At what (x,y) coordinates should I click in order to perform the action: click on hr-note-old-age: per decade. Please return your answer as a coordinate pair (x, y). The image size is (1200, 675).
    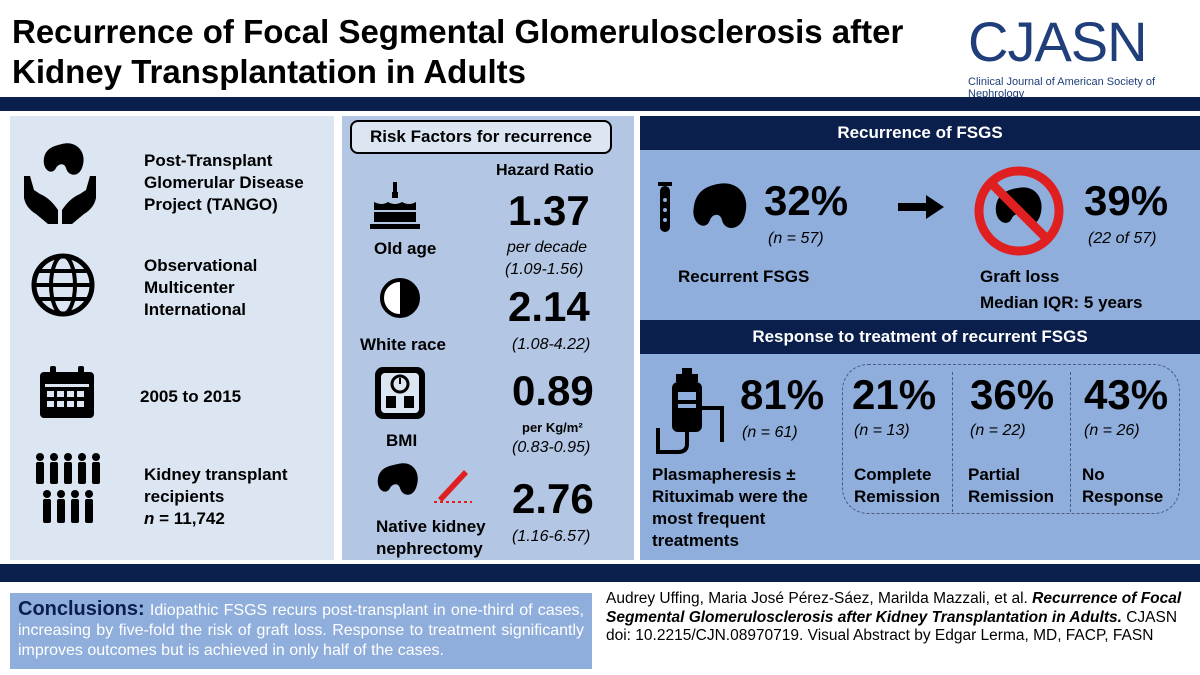
    Looking at the image, I should click on (547, 247).